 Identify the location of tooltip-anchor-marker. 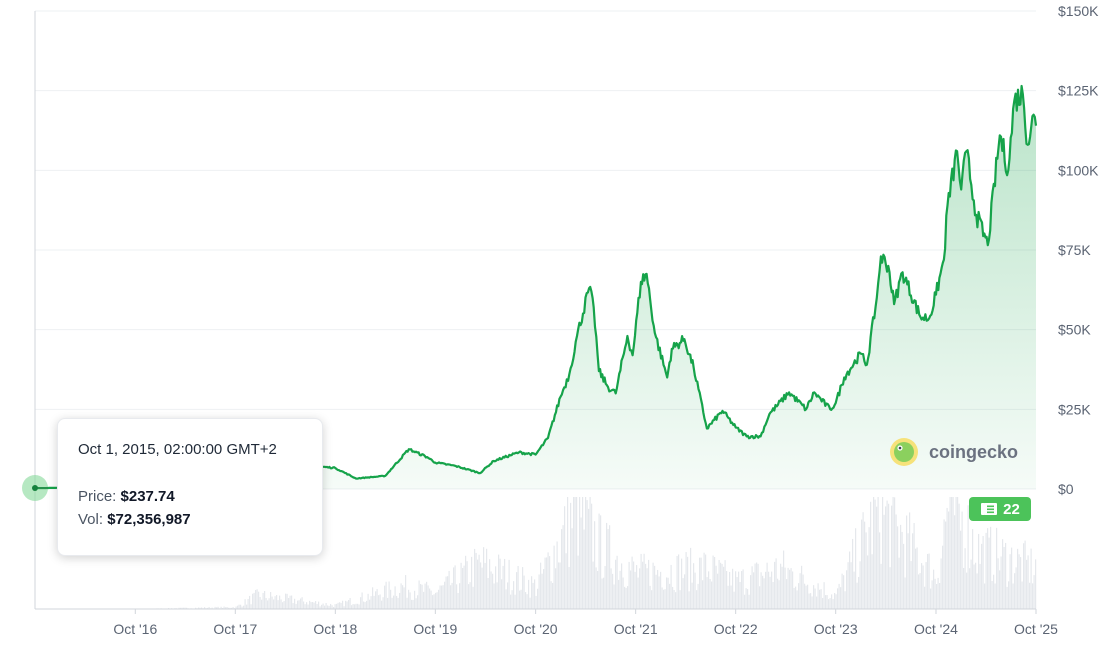
(35, 488).